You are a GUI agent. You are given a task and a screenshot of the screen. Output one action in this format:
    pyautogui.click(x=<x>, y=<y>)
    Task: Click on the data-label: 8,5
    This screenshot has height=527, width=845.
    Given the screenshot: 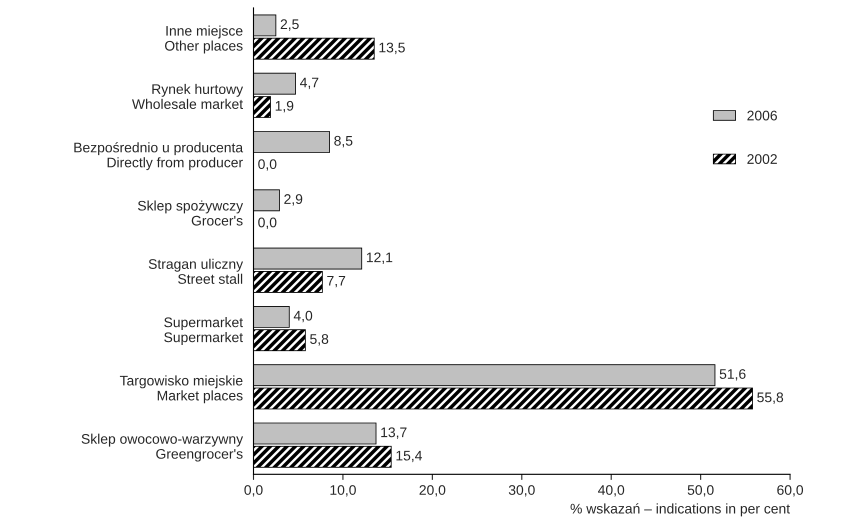 What is the action you would take?
    pyautogui.click(x=343, y=142)
    